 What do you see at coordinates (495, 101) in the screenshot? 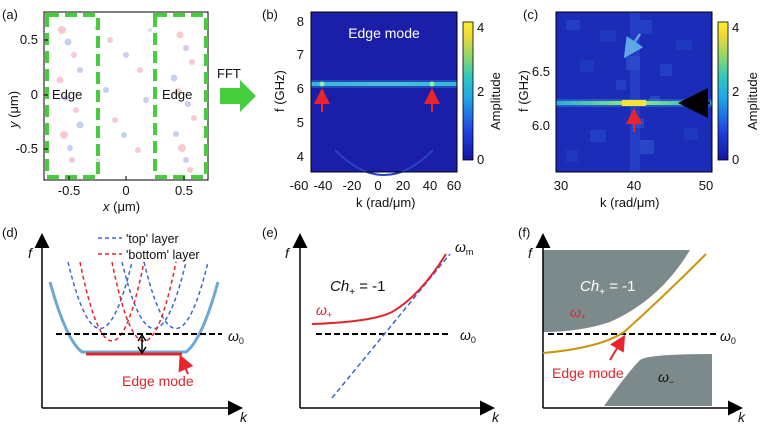
I see `b-colorbar-label: Amplitude` at bounding box center [495, 101].